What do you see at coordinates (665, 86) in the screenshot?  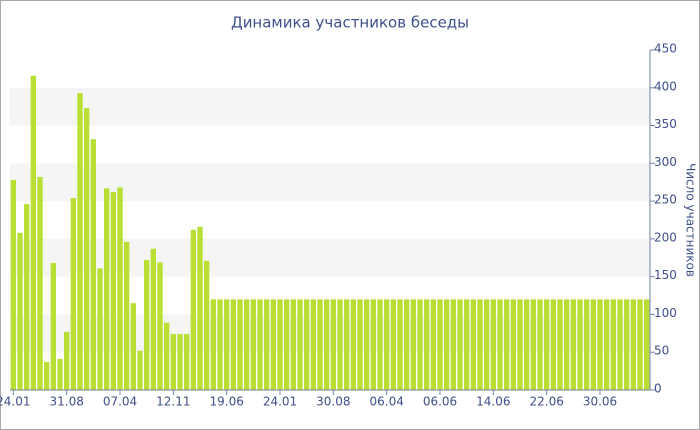 I see `y-tick-label: 400` at bounding box center [665, 86].